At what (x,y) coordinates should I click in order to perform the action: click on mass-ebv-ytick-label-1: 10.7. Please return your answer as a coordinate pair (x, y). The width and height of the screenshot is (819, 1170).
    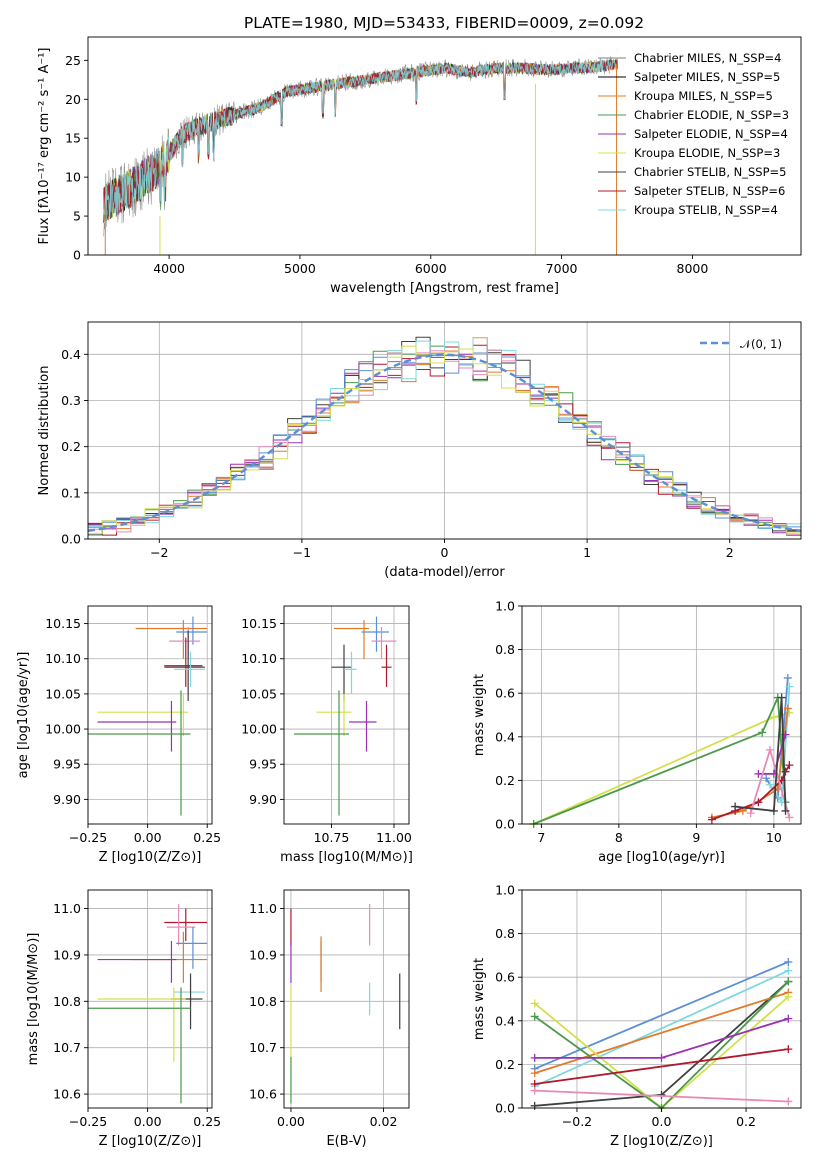
    Looking at the image, I should click on (263, 1047).